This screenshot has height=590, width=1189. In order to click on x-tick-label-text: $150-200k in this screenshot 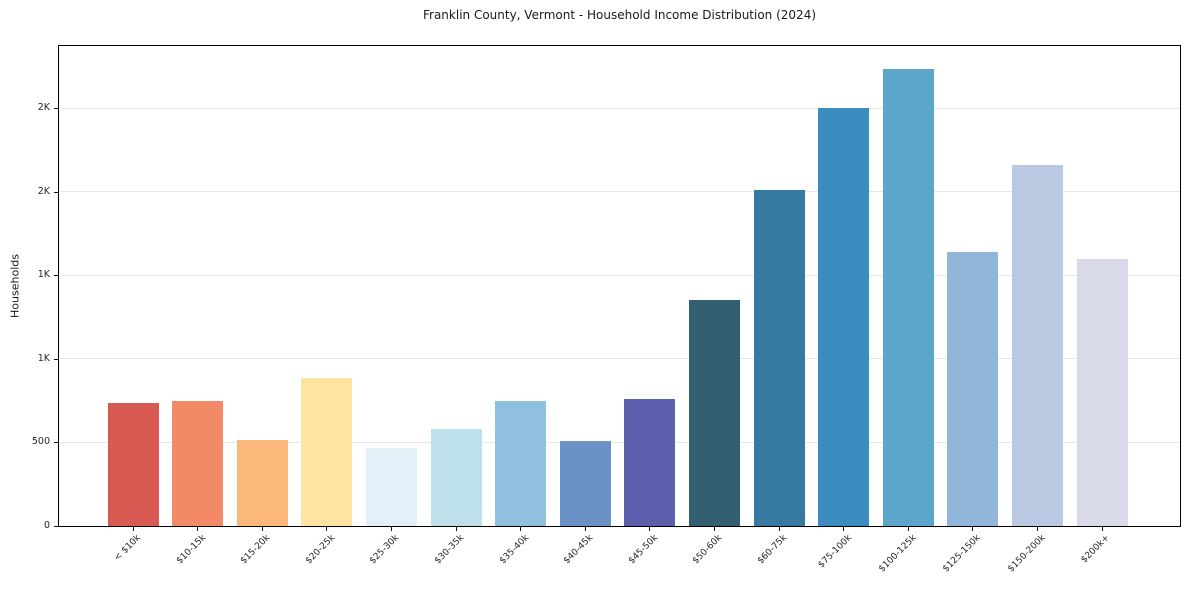, I will do `click(1027, 554)`.